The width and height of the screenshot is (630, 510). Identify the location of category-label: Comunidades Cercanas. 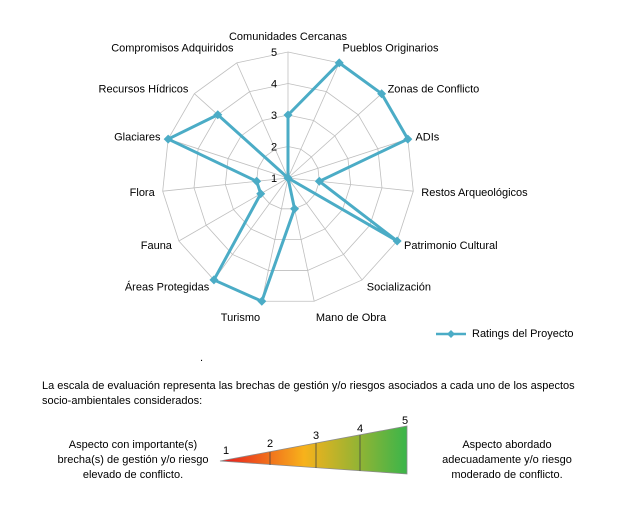
(288, 37).